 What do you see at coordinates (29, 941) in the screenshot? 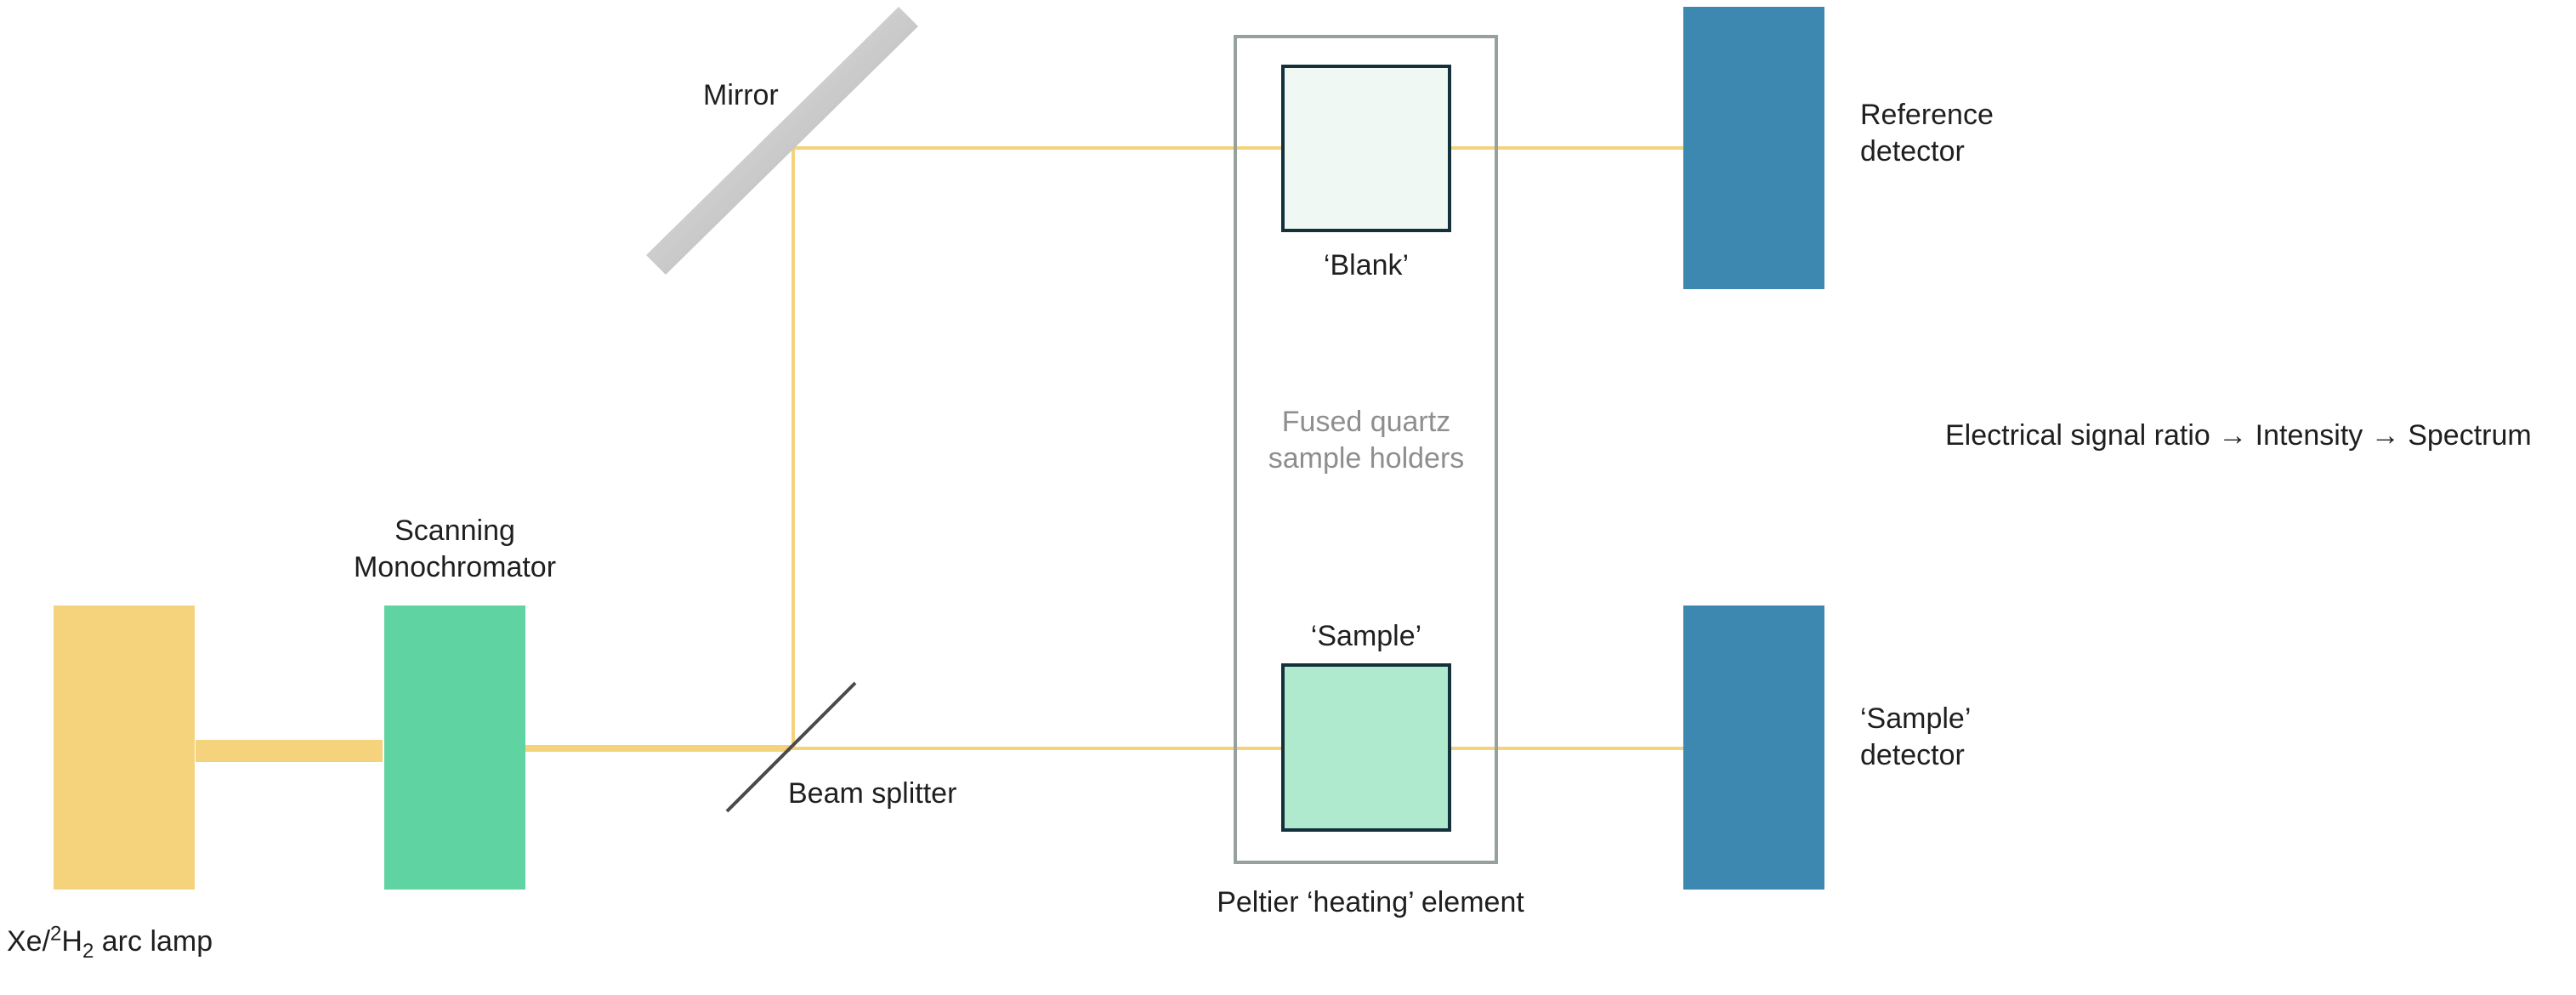
I see `lamp-label-prefix: Xe/` at bounding box center [29, 941].